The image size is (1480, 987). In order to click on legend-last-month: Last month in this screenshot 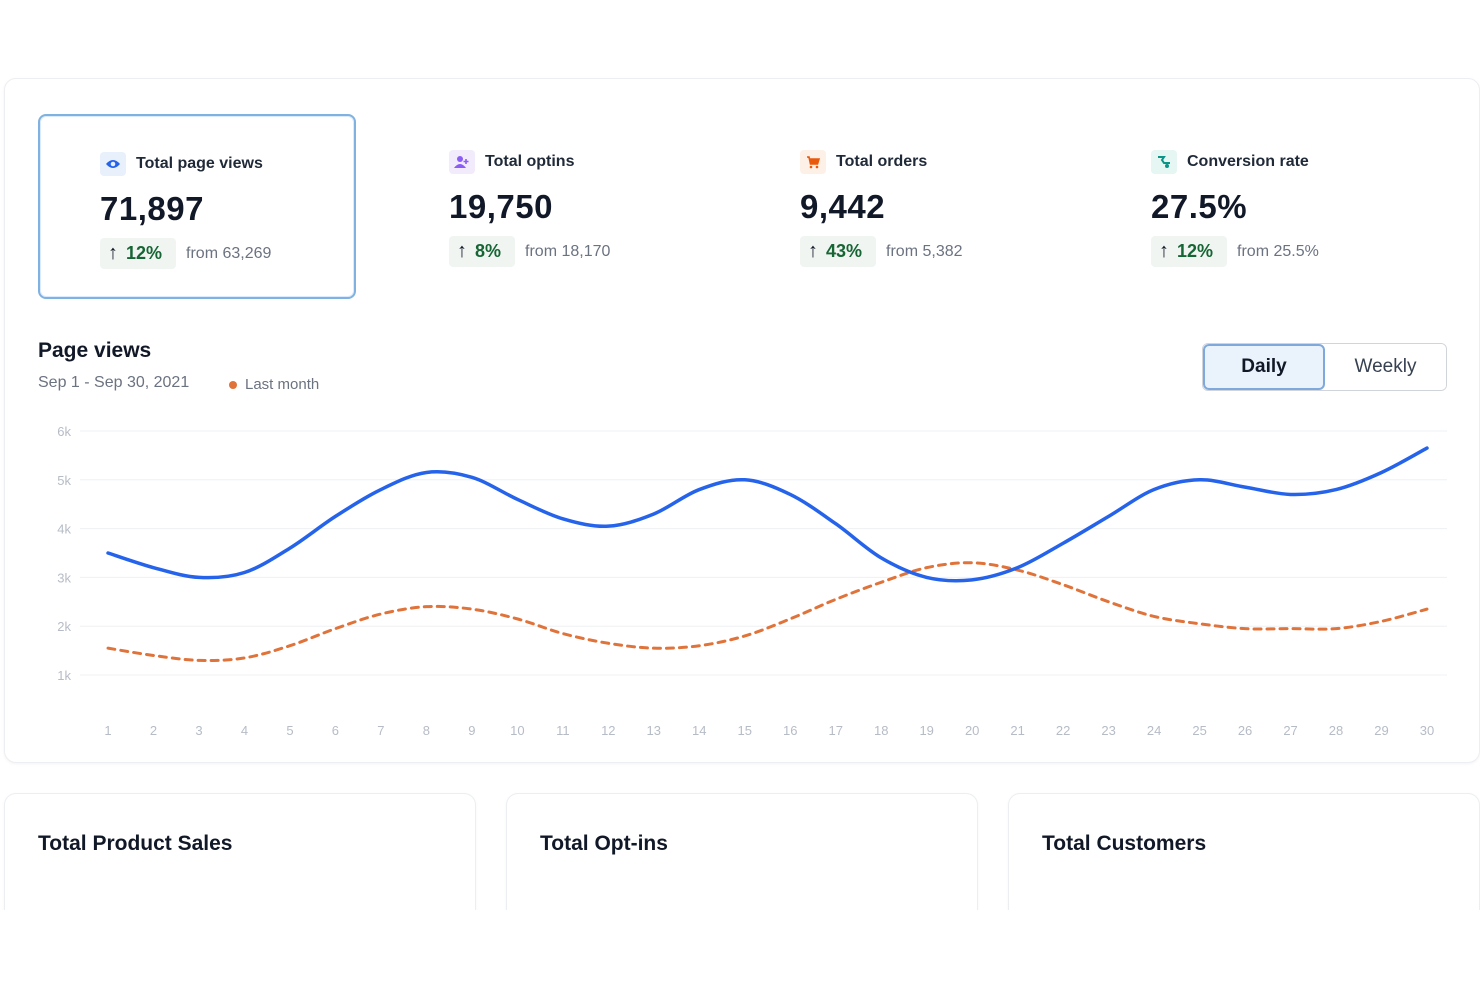, I will do `click(274, 384)`.